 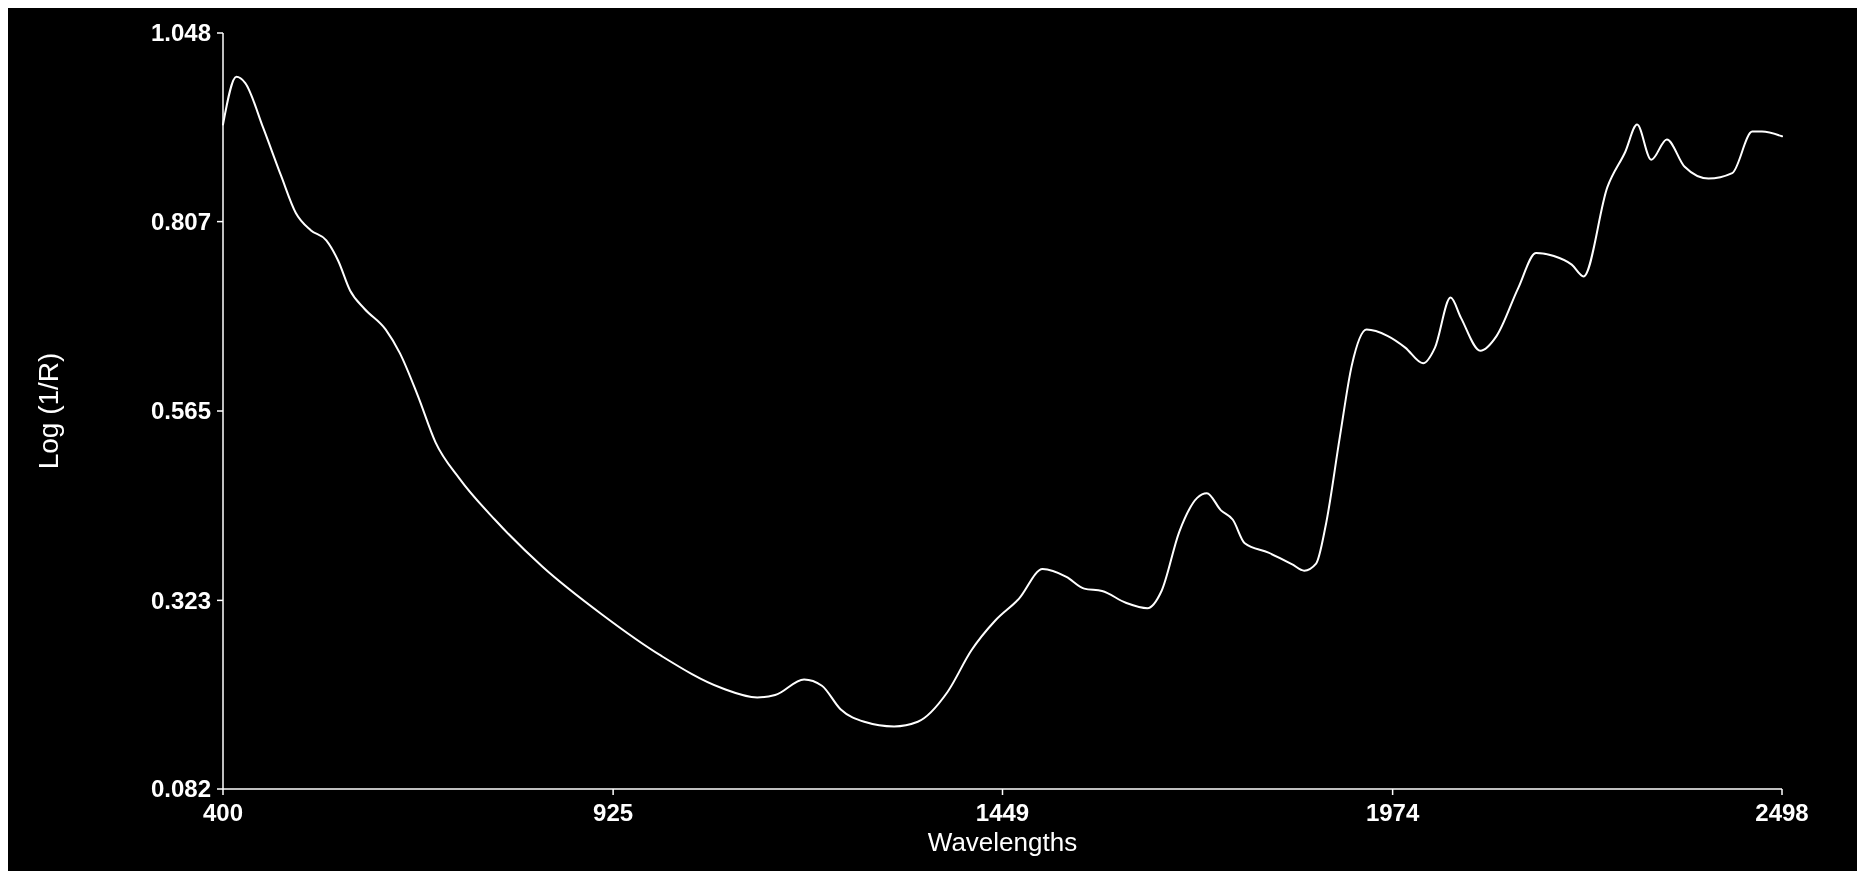 I want to click on y-tick-label: 0.807, so click(x=180, y=222).